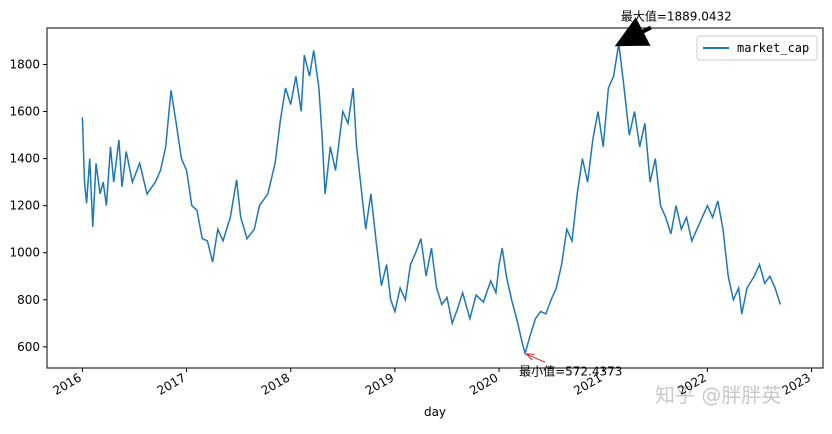 The image size is (832, 434). Describe the element at coordinates (28, 347) in the screenshot. I see `y-tick-label: 600` at that location.